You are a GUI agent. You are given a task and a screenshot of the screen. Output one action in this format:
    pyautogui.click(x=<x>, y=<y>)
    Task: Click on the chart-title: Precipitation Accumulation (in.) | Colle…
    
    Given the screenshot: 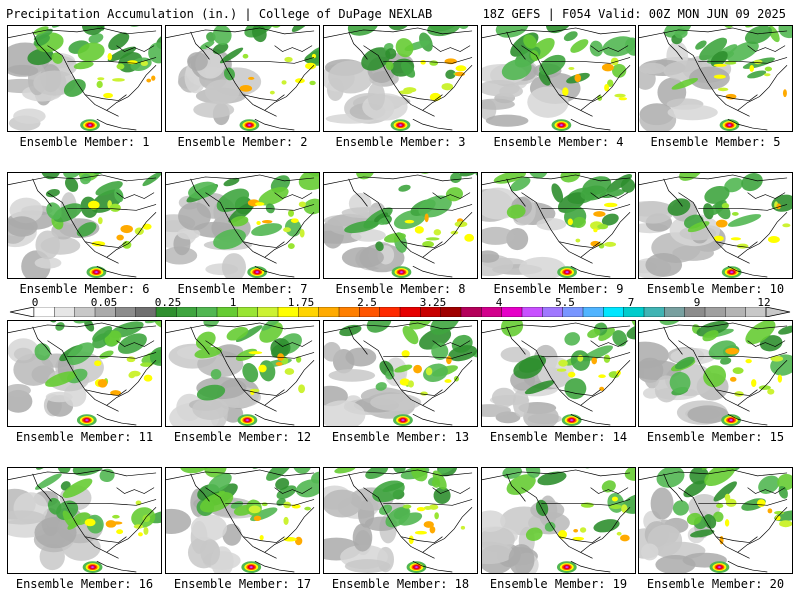 What is the action you would take?
    pyautogui.click(x=219, y=14)
    